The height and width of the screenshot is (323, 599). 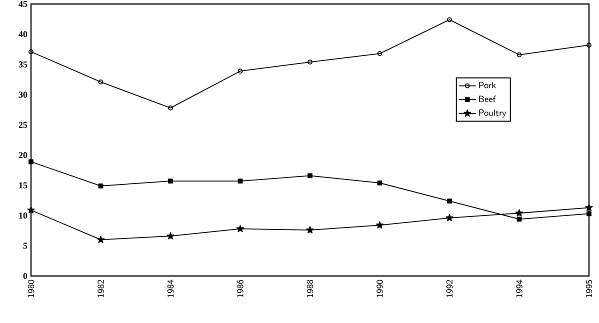 I want to click on x-tick-label: 1982, so click(x=101, y=289).